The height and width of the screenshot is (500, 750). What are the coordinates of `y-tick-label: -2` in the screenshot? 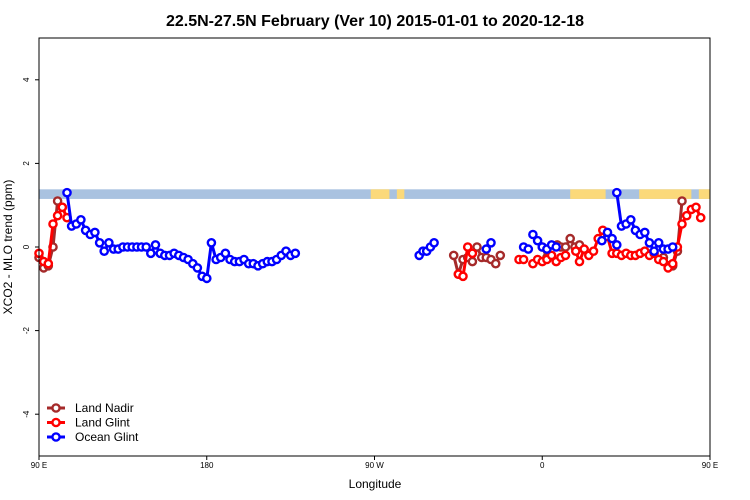 It's located at (26, 330).